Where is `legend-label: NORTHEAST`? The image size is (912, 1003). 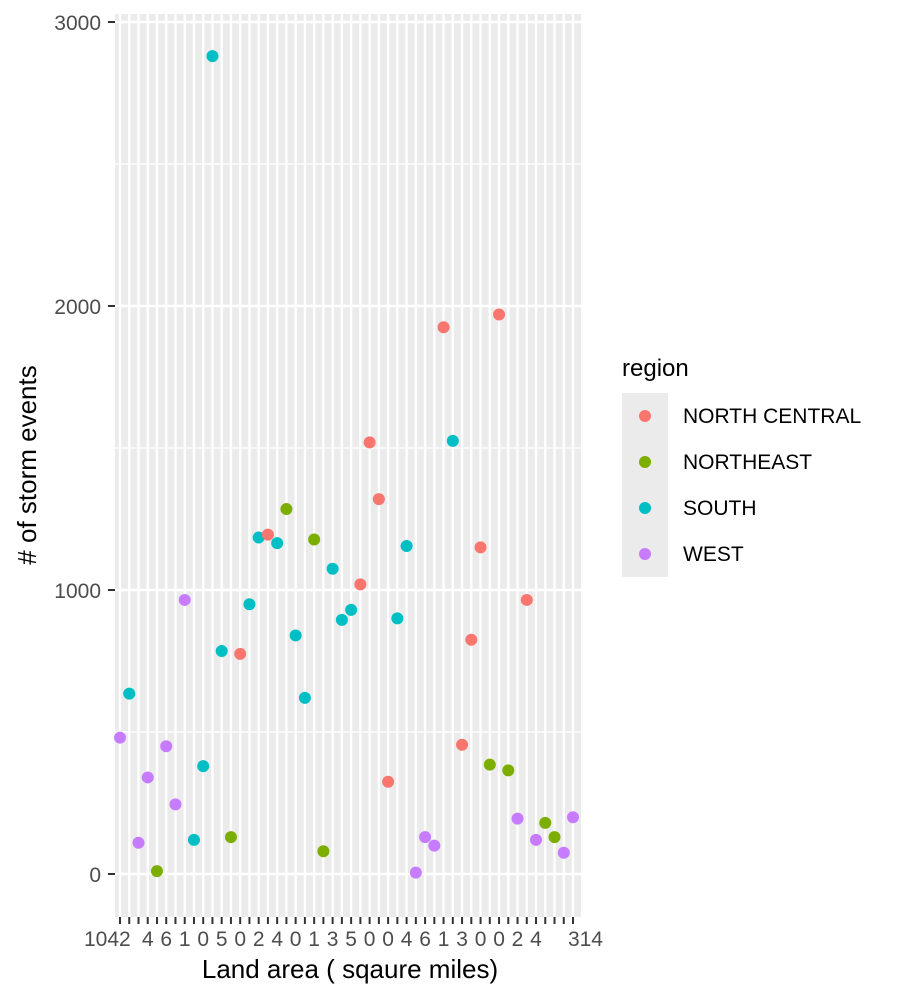
legend-label: NORTHEAST is located at coordinates (747, 462).